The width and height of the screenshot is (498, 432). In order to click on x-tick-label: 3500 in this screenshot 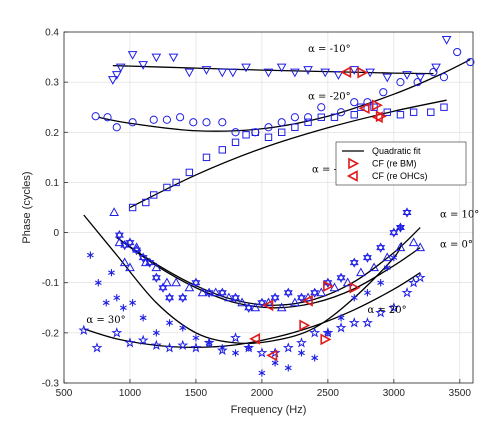, I will do `click(460, 393)`.